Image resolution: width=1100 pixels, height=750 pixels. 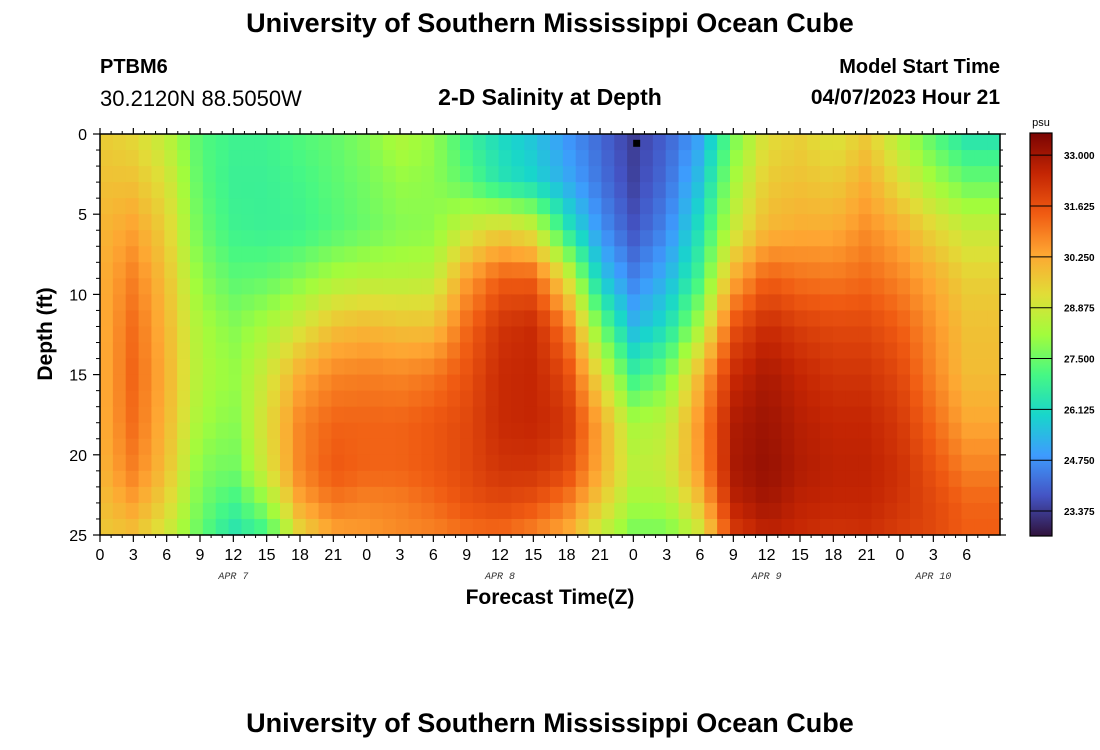 I want to click on x-tick-label: 15, so click(x=800, y=555).